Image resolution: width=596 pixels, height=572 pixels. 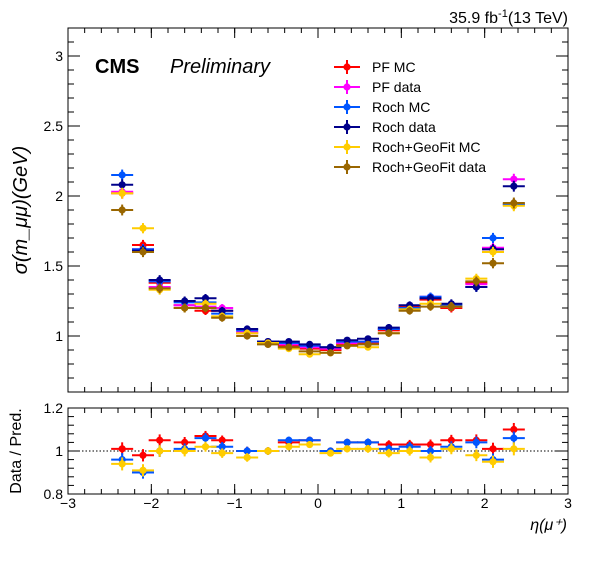 I want to click on y-tick-label: 0.8, so click(x=54, y=494).